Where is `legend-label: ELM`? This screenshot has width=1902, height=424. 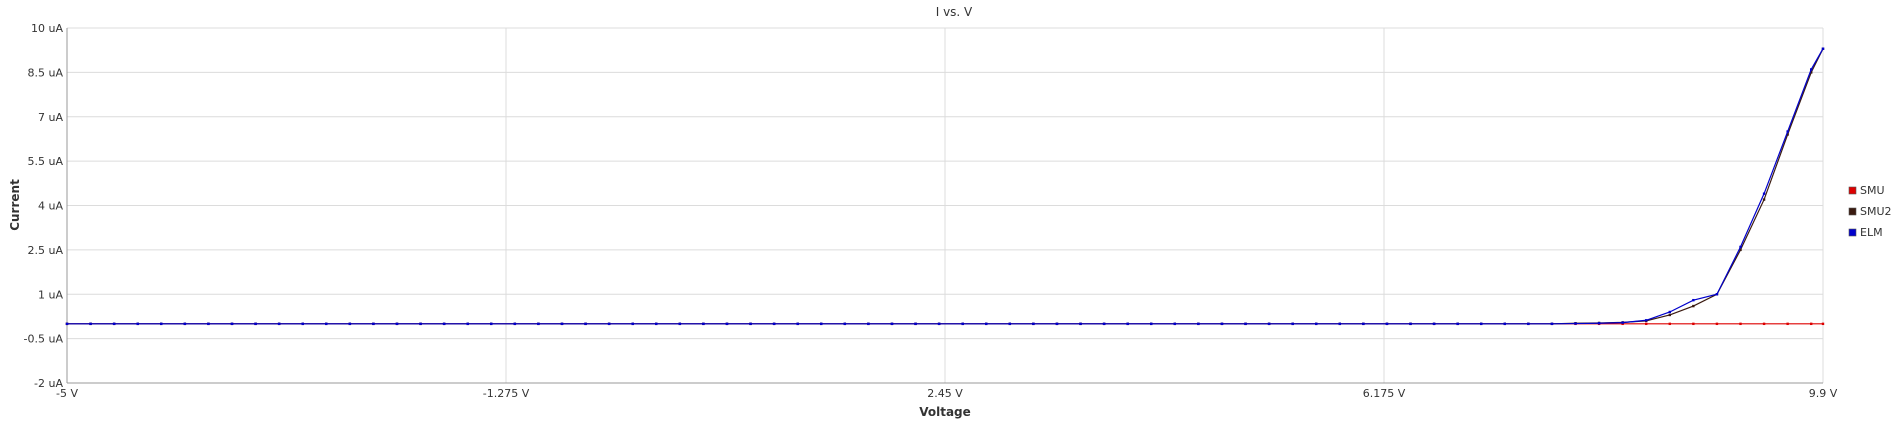 legend-label: ELM is located at coordinates (1871, 232).